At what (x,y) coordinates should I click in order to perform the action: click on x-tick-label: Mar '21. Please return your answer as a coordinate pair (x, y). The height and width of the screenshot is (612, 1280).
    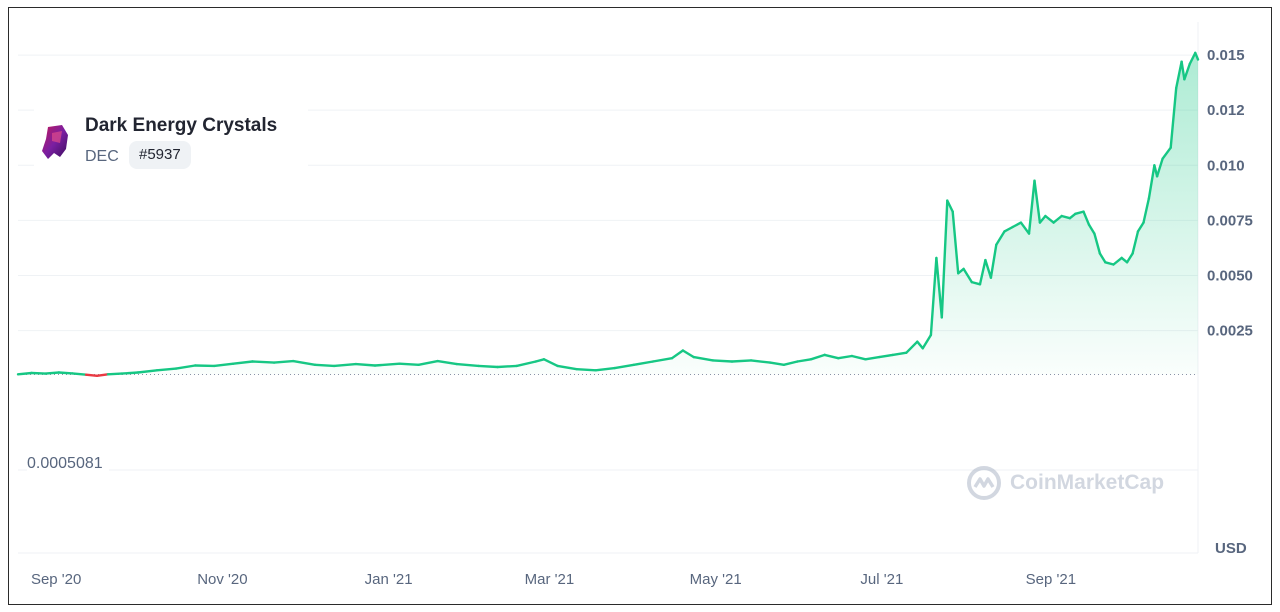
    Looking at the image, I should click on (550, 579).